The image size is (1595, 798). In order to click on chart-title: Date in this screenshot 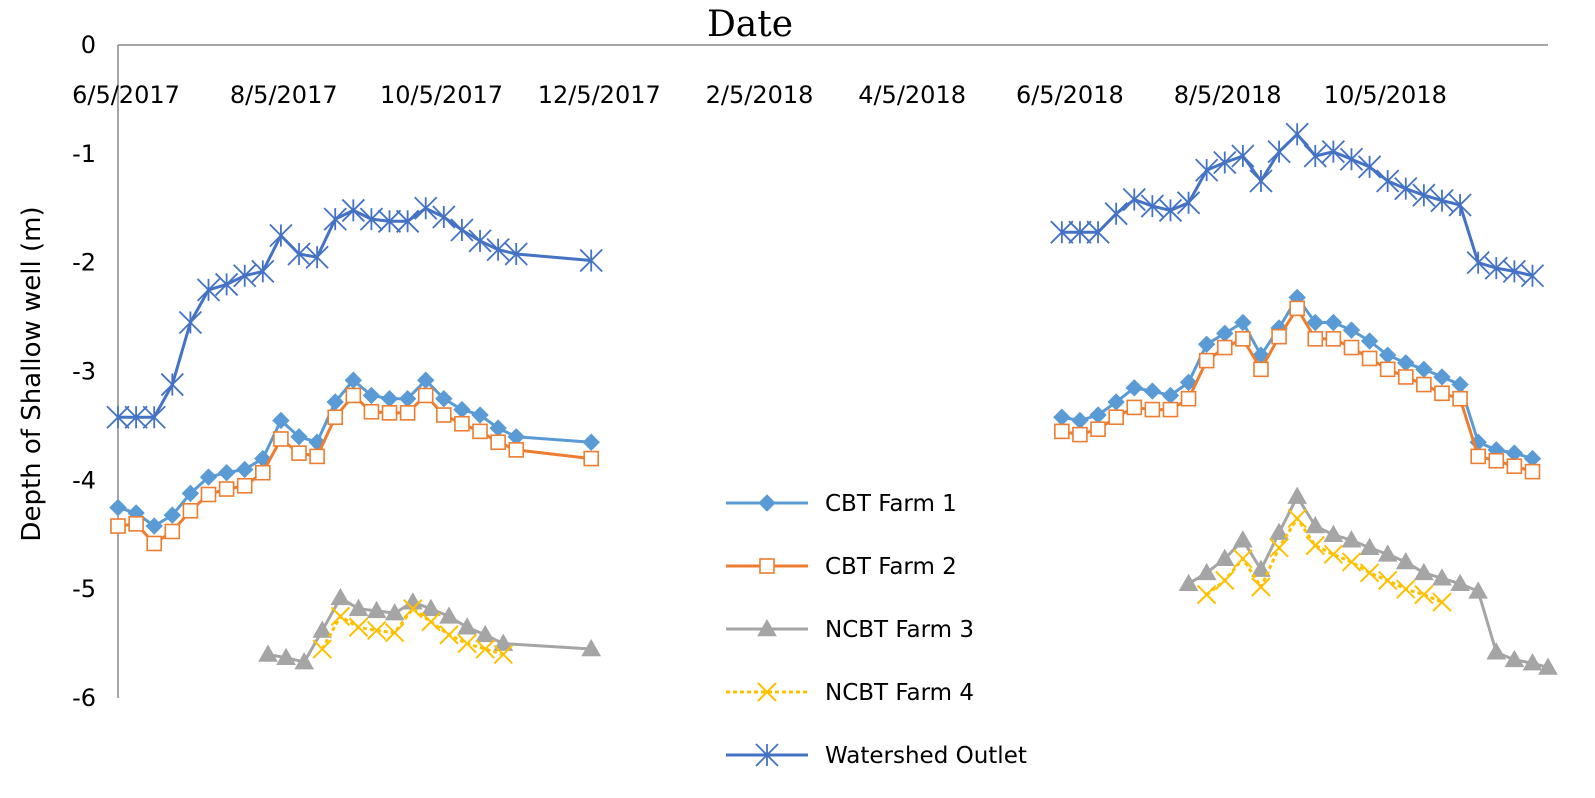, I will do `click(750, 24)`.